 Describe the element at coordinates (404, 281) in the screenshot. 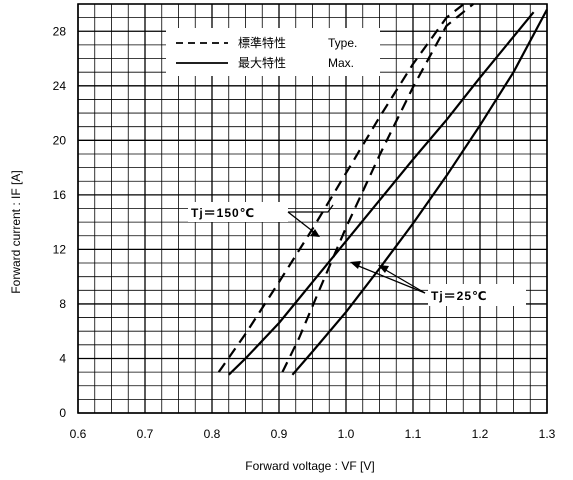

I see `annotation-tj25-leader-b` at that location.